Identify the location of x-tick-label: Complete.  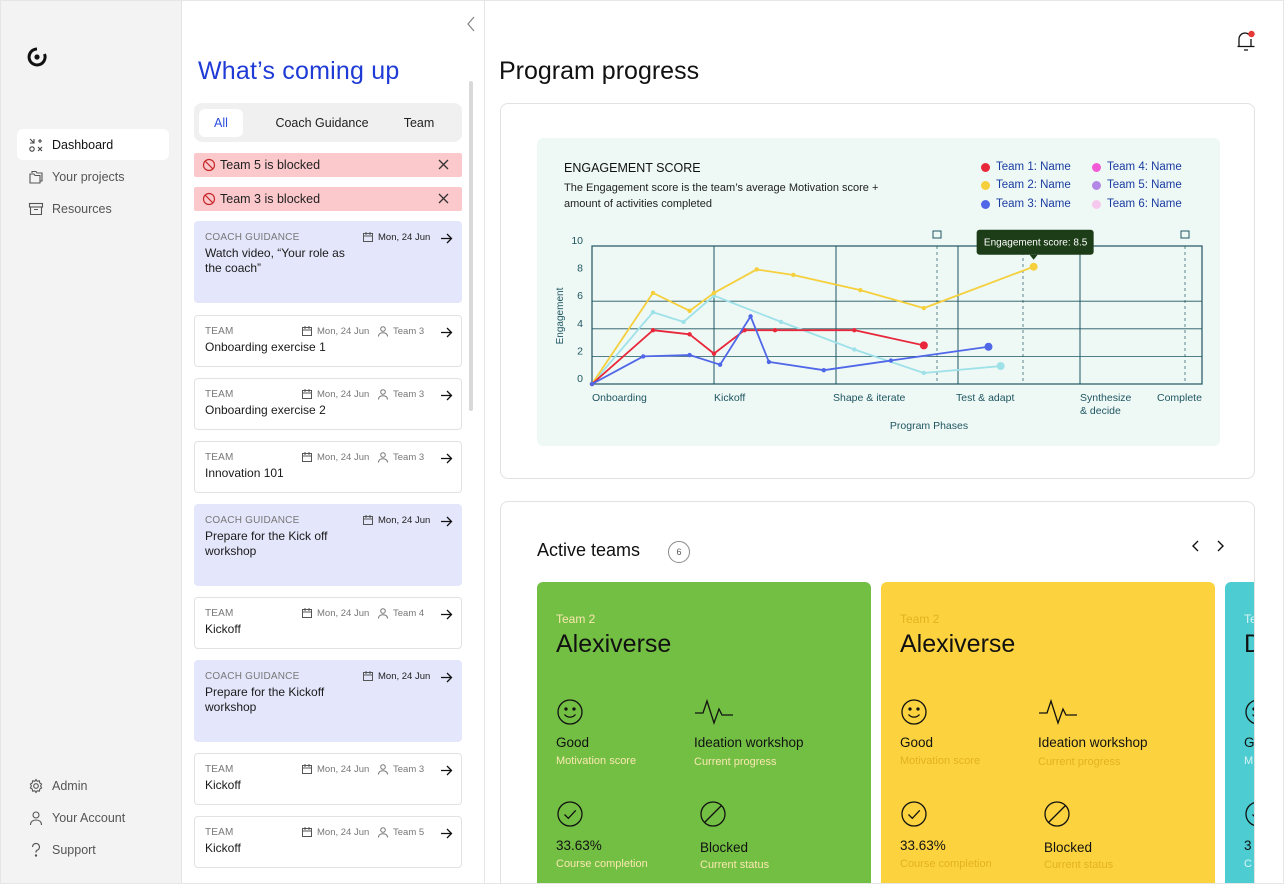
(1179, 398).